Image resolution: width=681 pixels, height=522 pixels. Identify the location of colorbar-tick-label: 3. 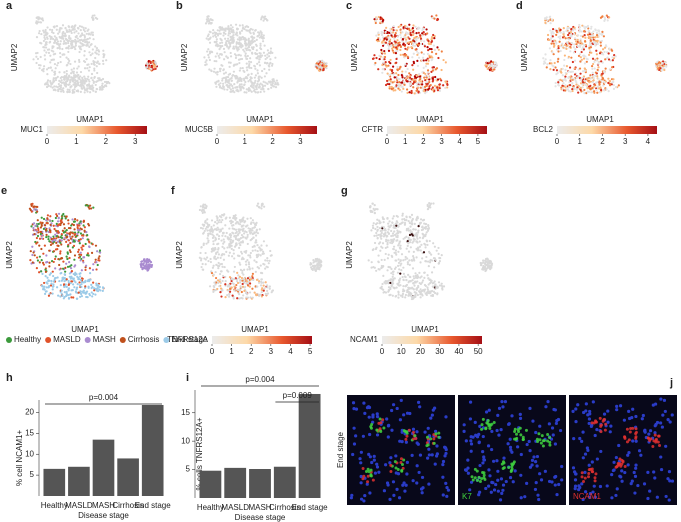
(441, 141).